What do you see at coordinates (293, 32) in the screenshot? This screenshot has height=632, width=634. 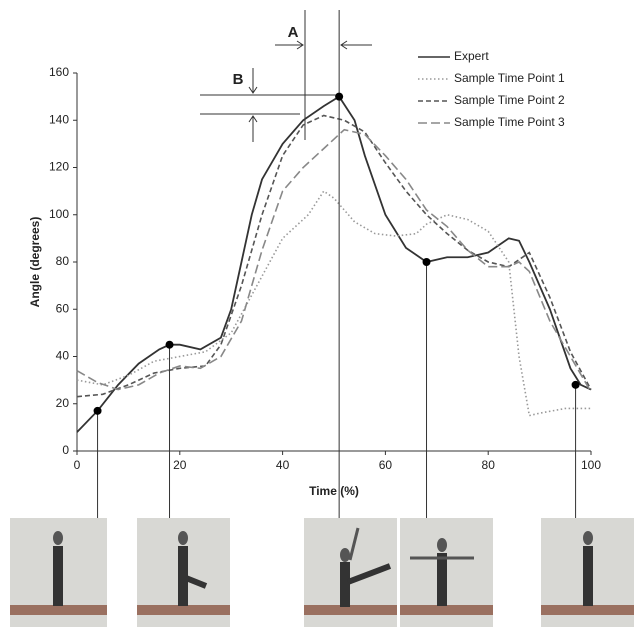 I see `annotation: A` at bounding box center [293, 32].